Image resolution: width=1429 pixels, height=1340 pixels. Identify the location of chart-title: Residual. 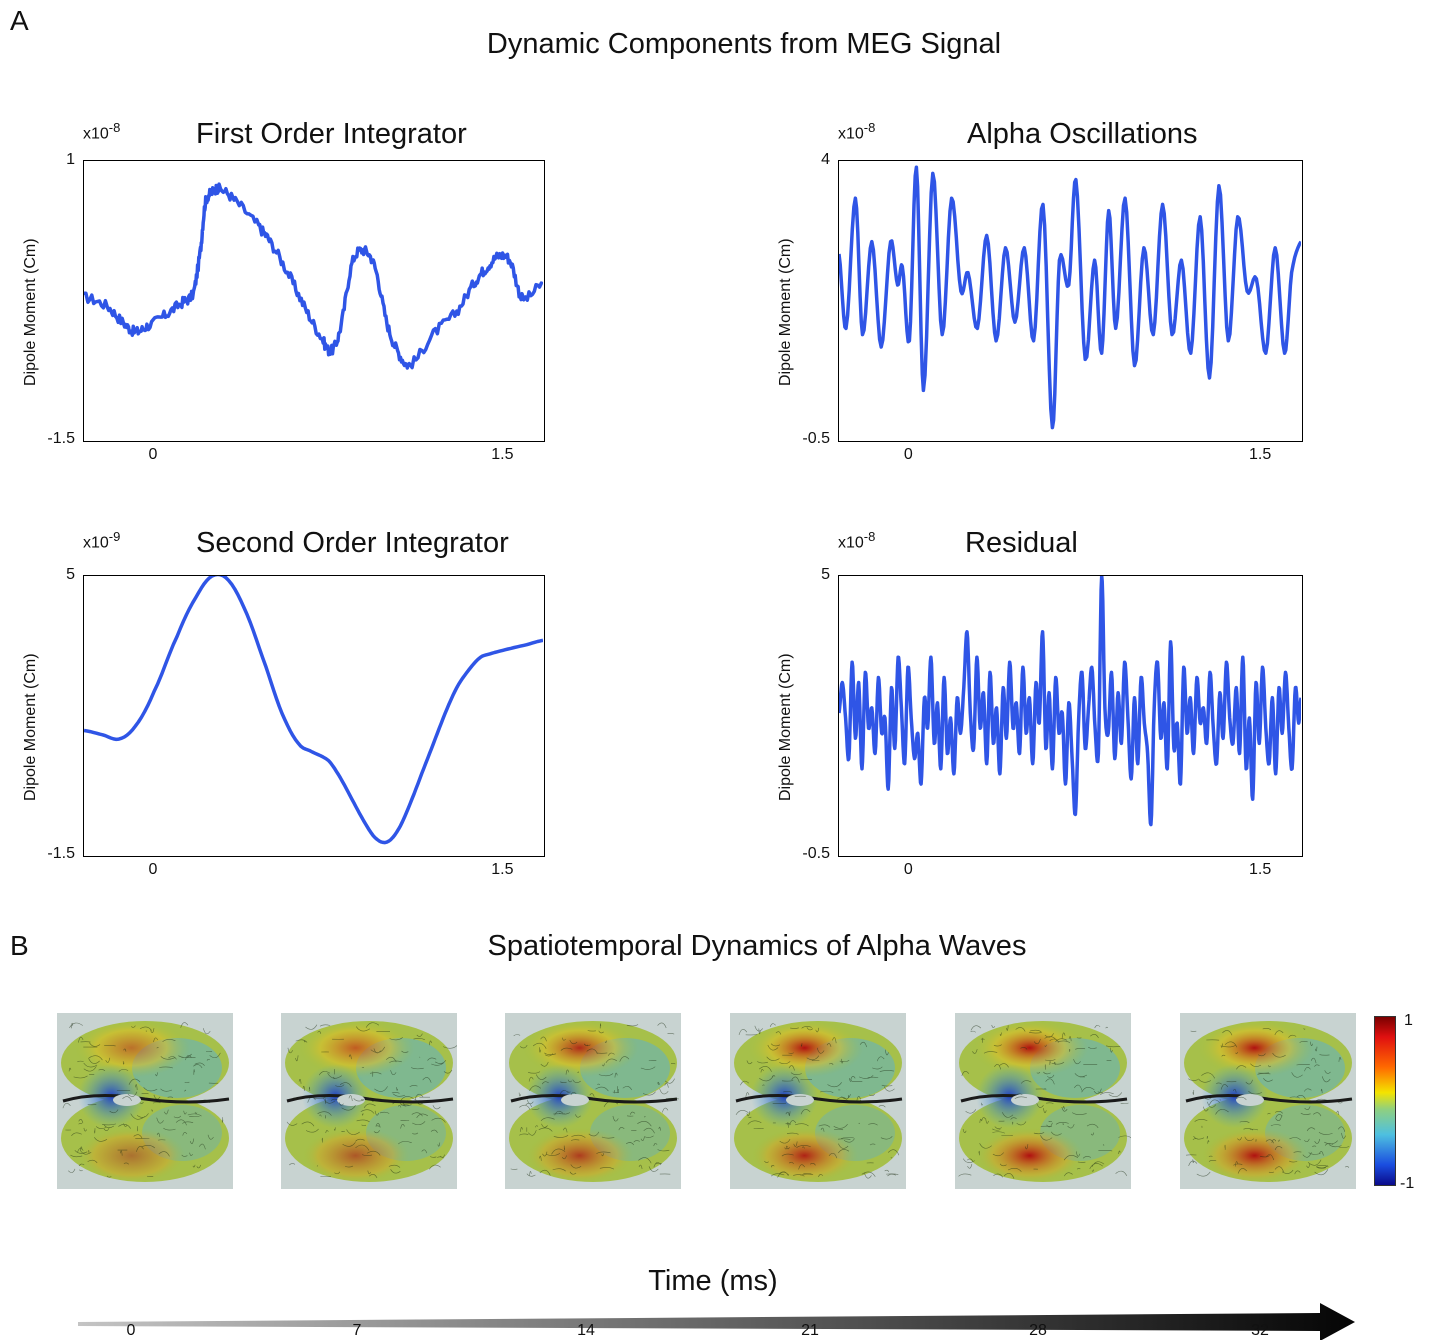
(1021, 543).